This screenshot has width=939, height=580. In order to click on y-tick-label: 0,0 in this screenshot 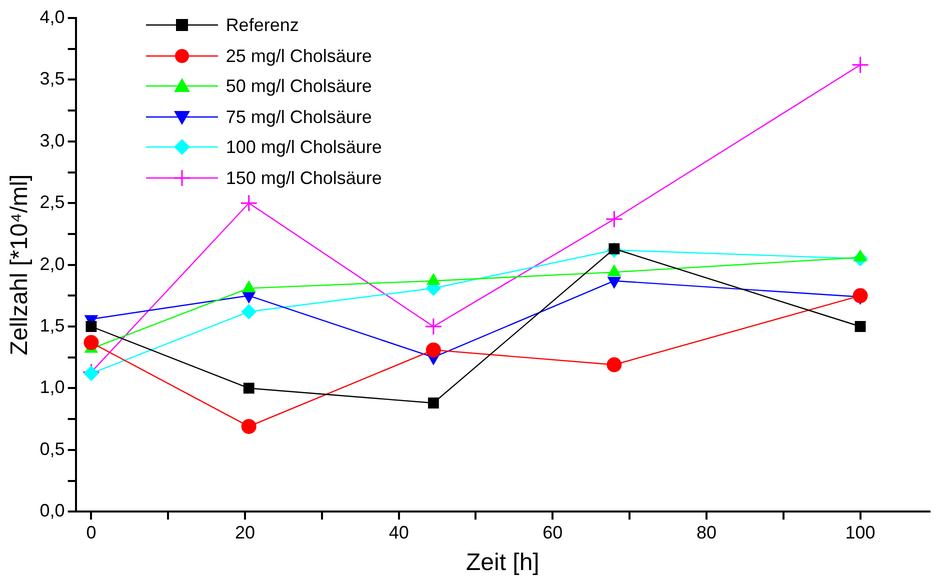, I will do `click(52, 510)`.